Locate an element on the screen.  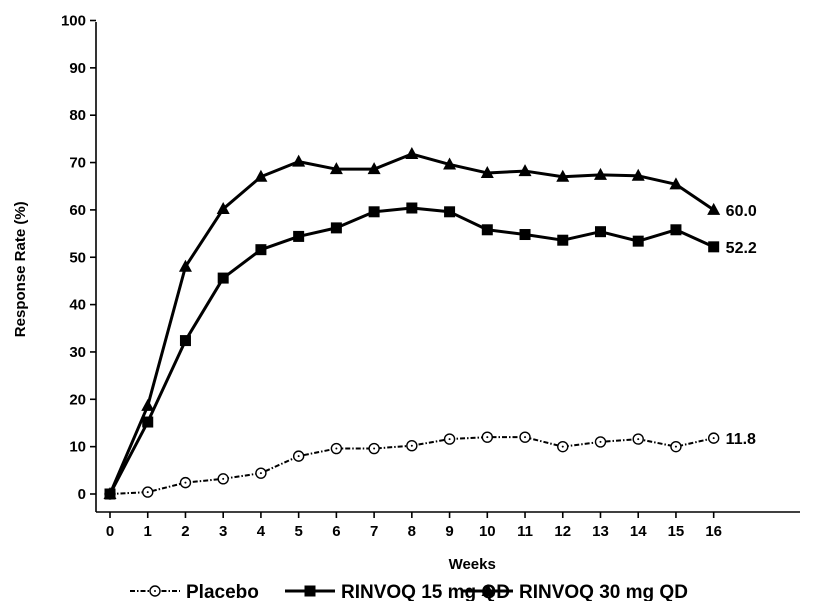
y-axis-title: Response Rate (%) is located at coordinates (20, 269).